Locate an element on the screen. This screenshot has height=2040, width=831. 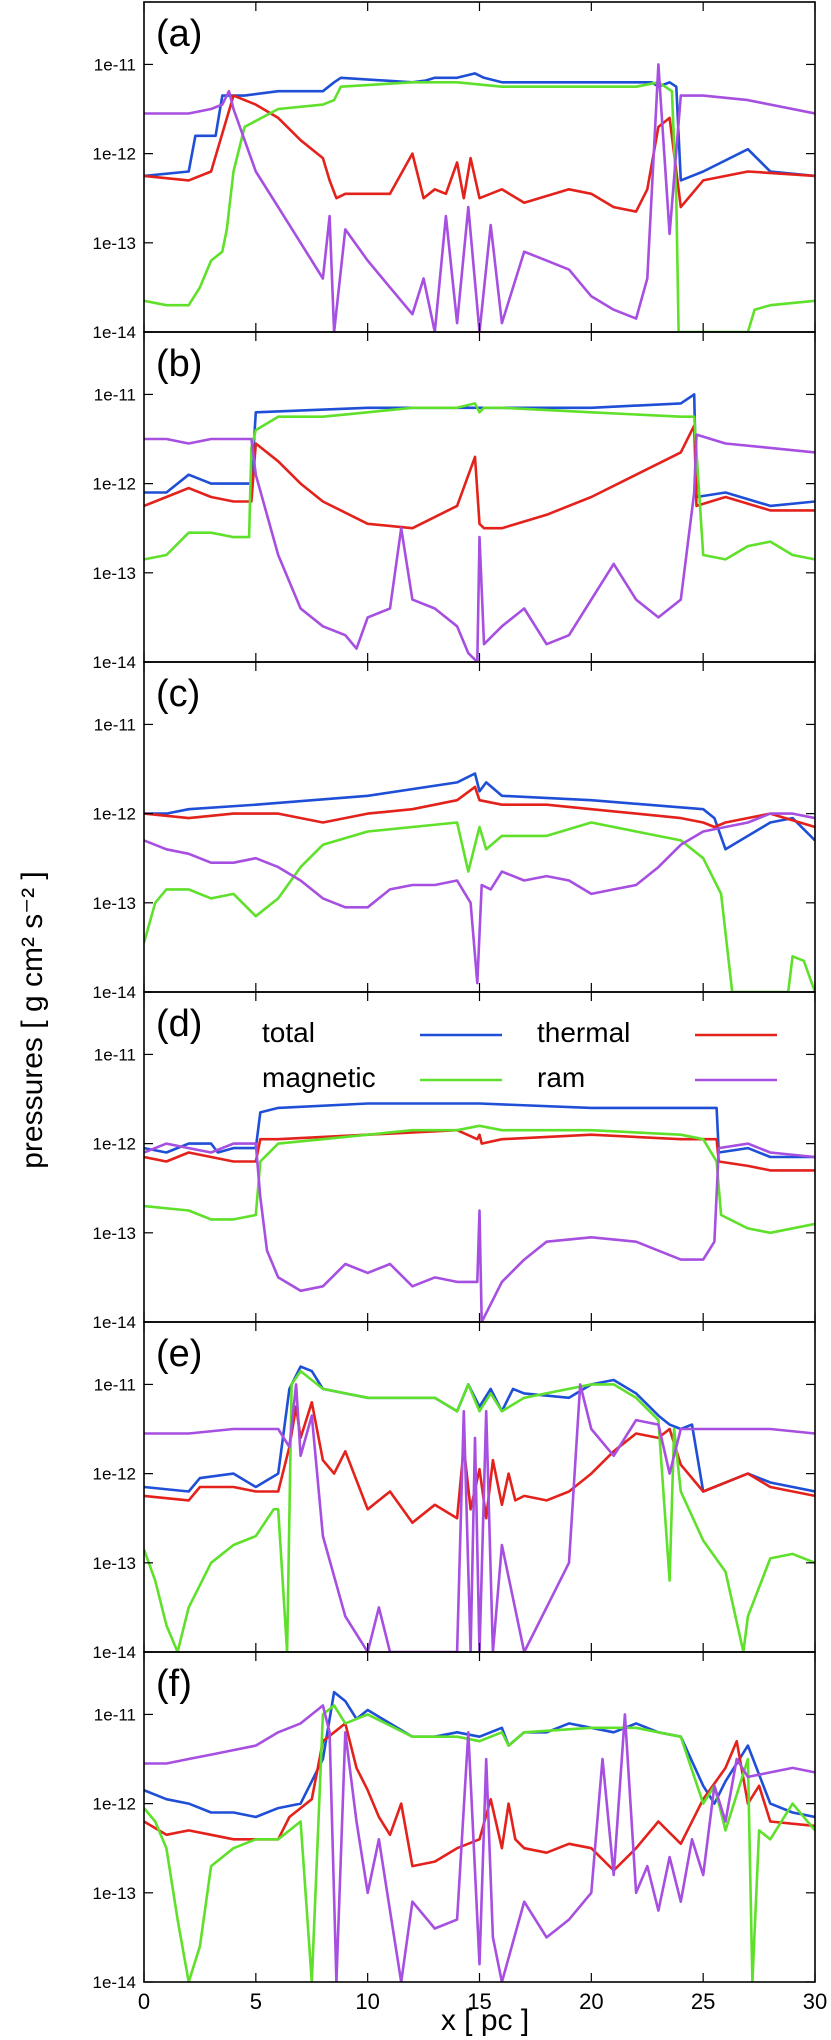
panel-c: 1e-14 1e-13 1e-12 1e-11 (c) is located at coordinates (454, 831).